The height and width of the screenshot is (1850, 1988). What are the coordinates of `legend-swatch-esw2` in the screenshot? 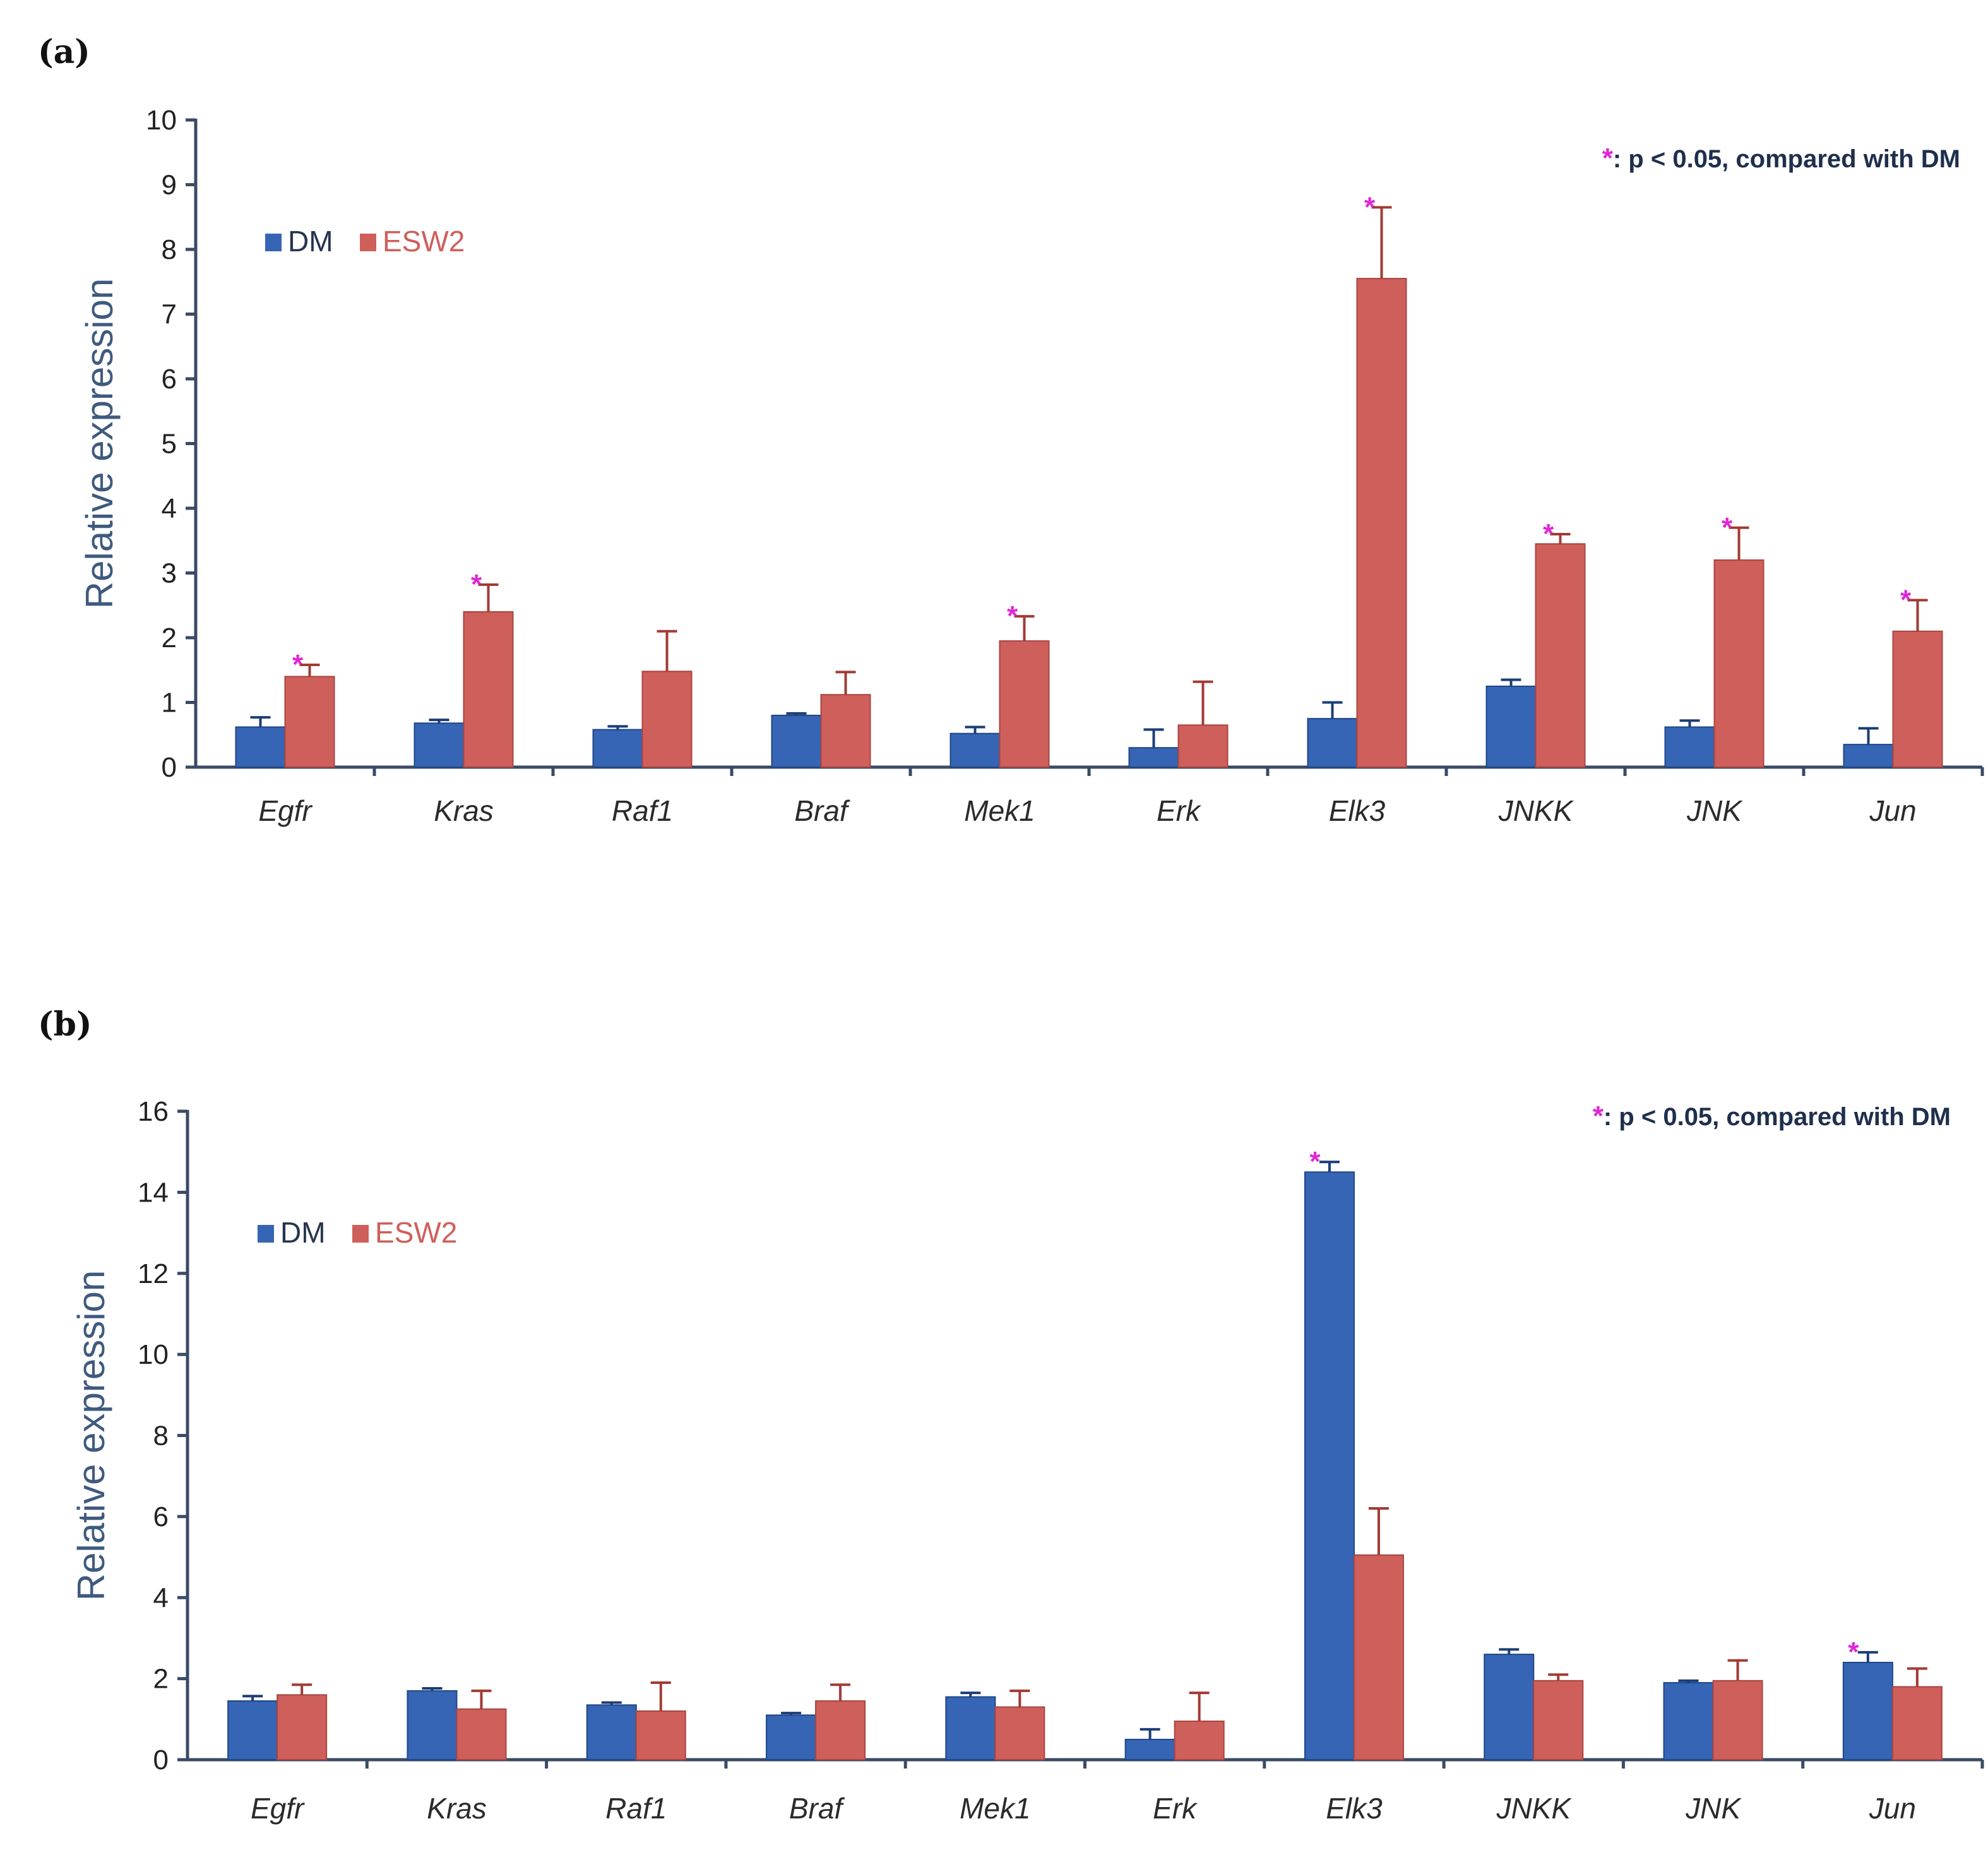 It's located at (360, 1234).